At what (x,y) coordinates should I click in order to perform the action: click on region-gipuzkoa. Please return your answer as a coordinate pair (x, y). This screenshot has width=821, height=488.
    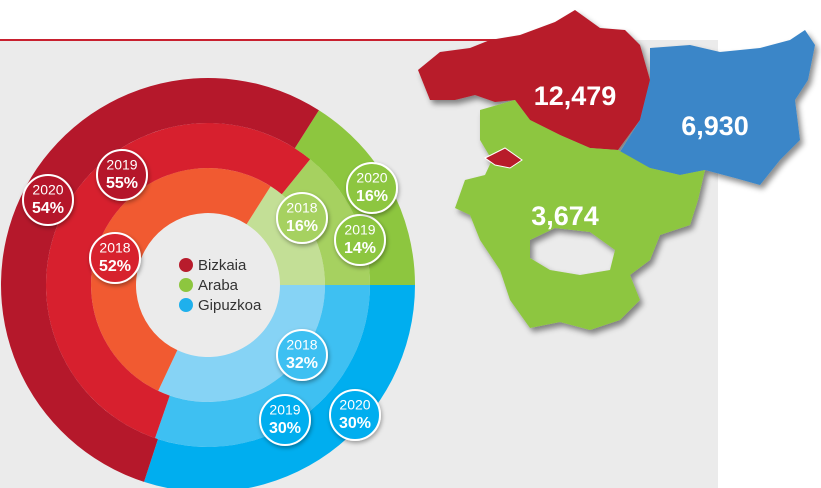
    Looking at the image, I should click on (716, 107).